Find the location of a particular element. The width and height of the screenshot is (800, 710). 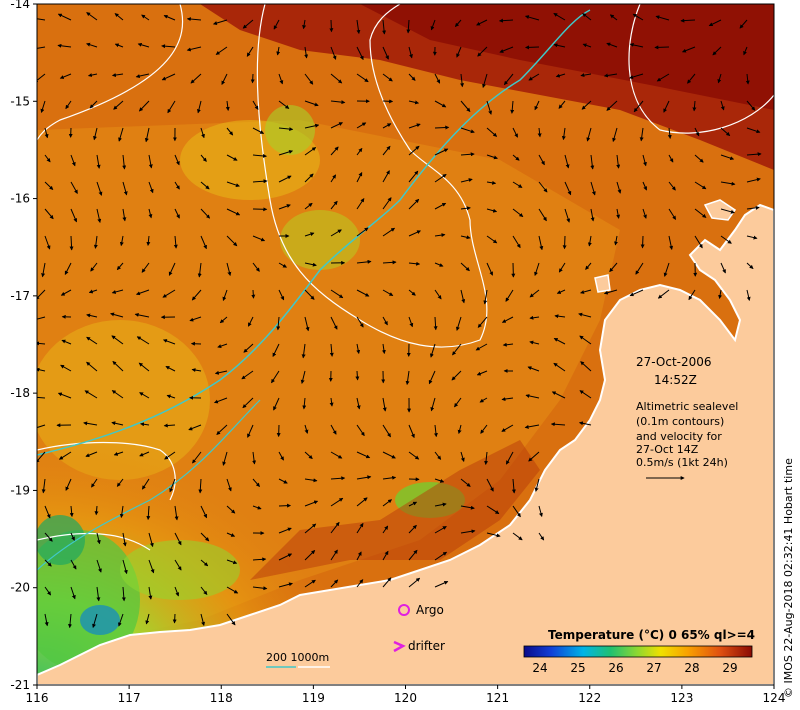

colorbar-title: Temperature (°C) 0 65% ql>=4 is located at coordinates (651, 635).